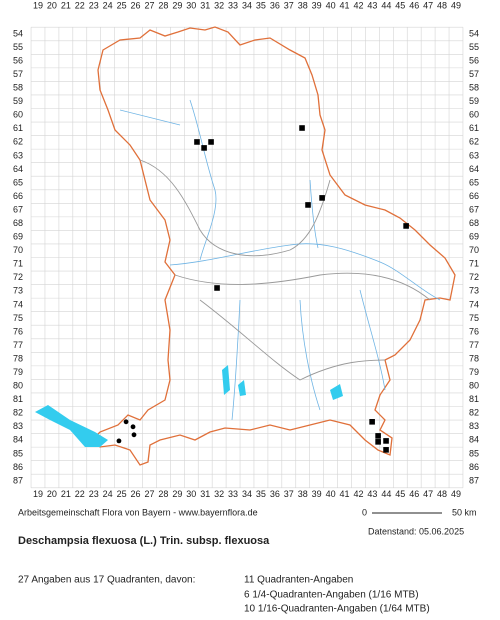  What do you see at coordinates (177, 494) in the screenshot?
I see `column-label: 29` at bounding box center [177, 494].